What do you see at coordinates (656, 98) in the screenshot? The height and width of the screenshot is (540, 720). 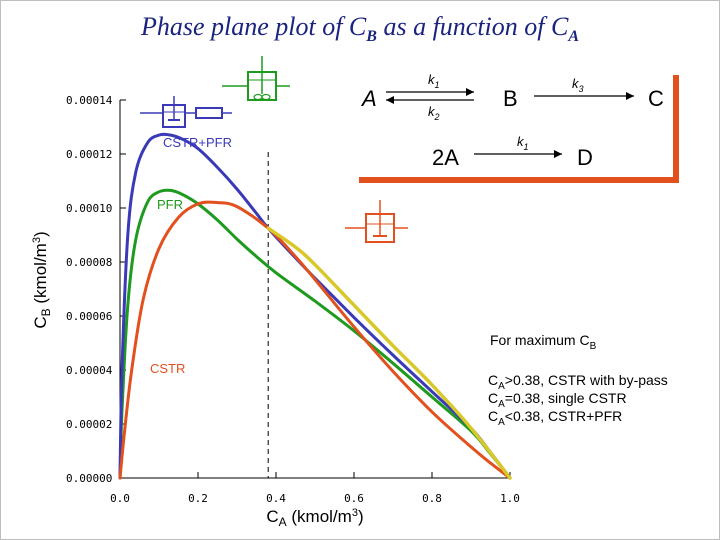 I see `species-c: C` at bounding box center [656, 98].